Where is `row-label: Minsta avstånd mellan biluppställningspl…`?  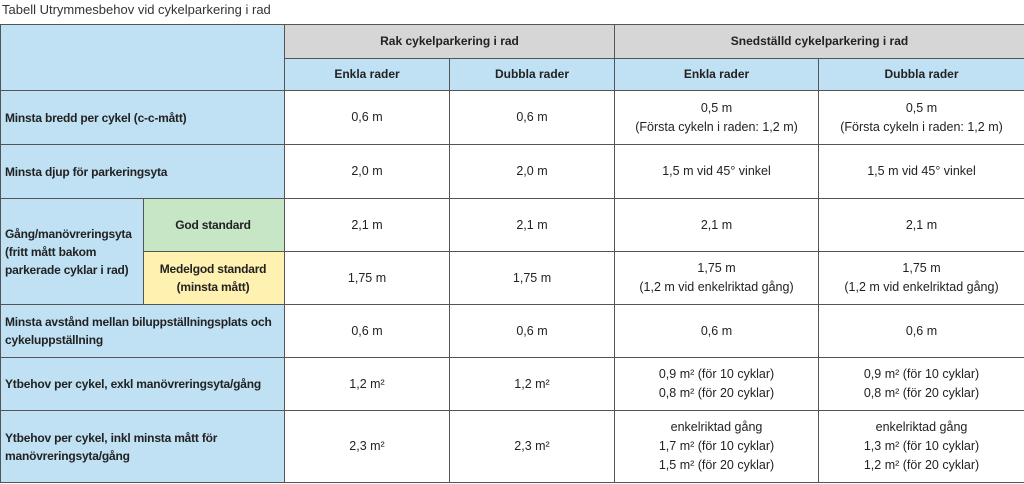 row-label: Minsta avstånd mellan biluppställningspl… is located at coordinates (142, 331).